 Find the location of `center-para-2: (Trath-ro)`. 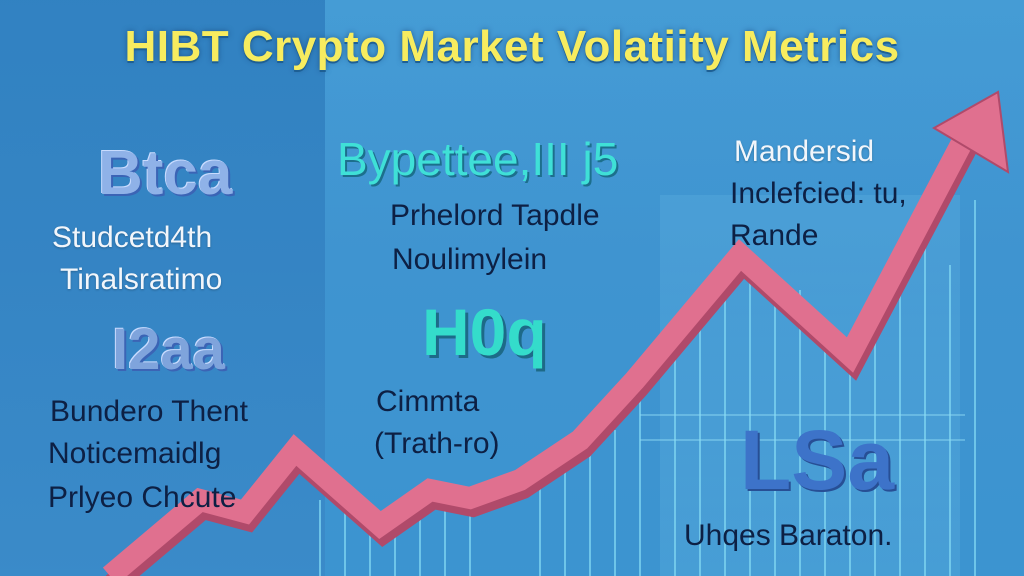

center-para-2: (Trath-ro) is located at coordinates (437, 443).